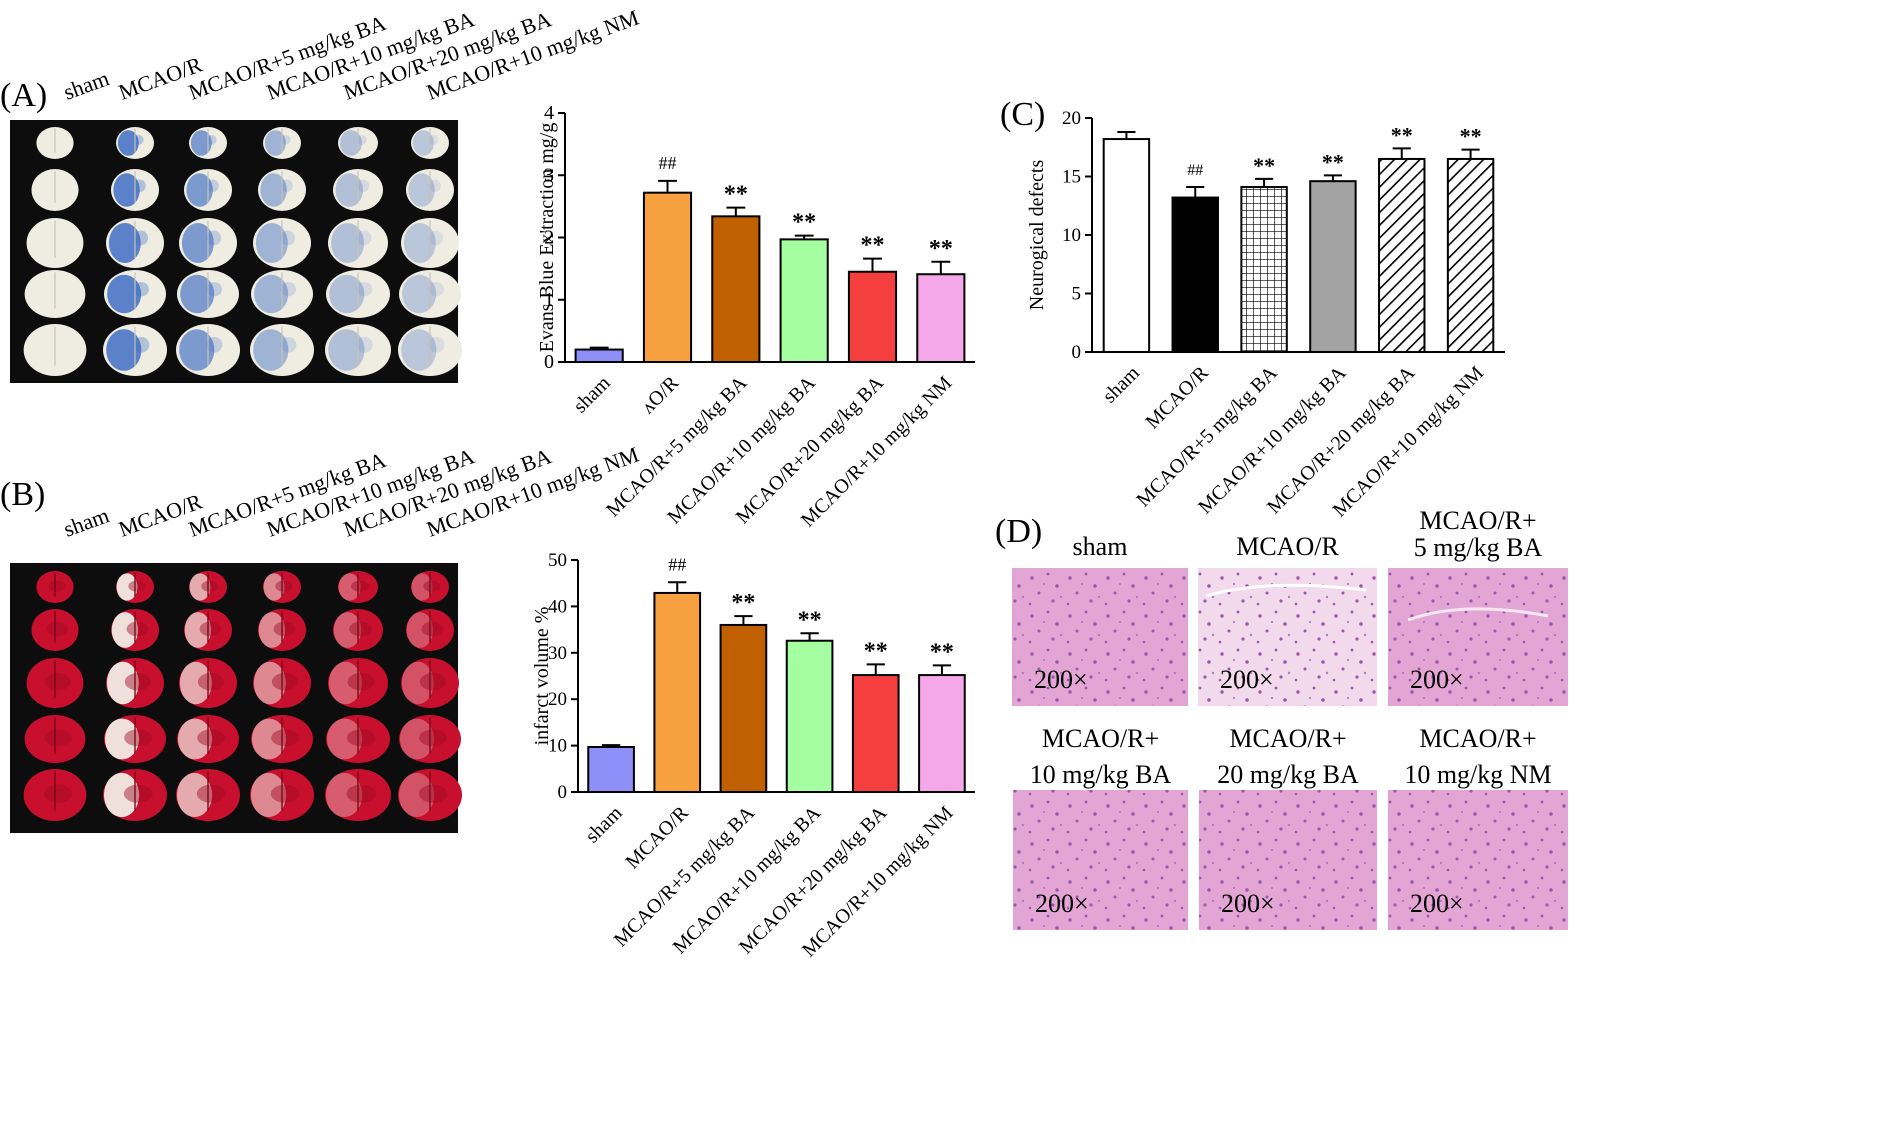 The width and height of the screenshot is (1900, 1146). Describe the element at coordinates (1287, 546) in the screenshot. I see `micrograph-title: MCAO/R` at that location.